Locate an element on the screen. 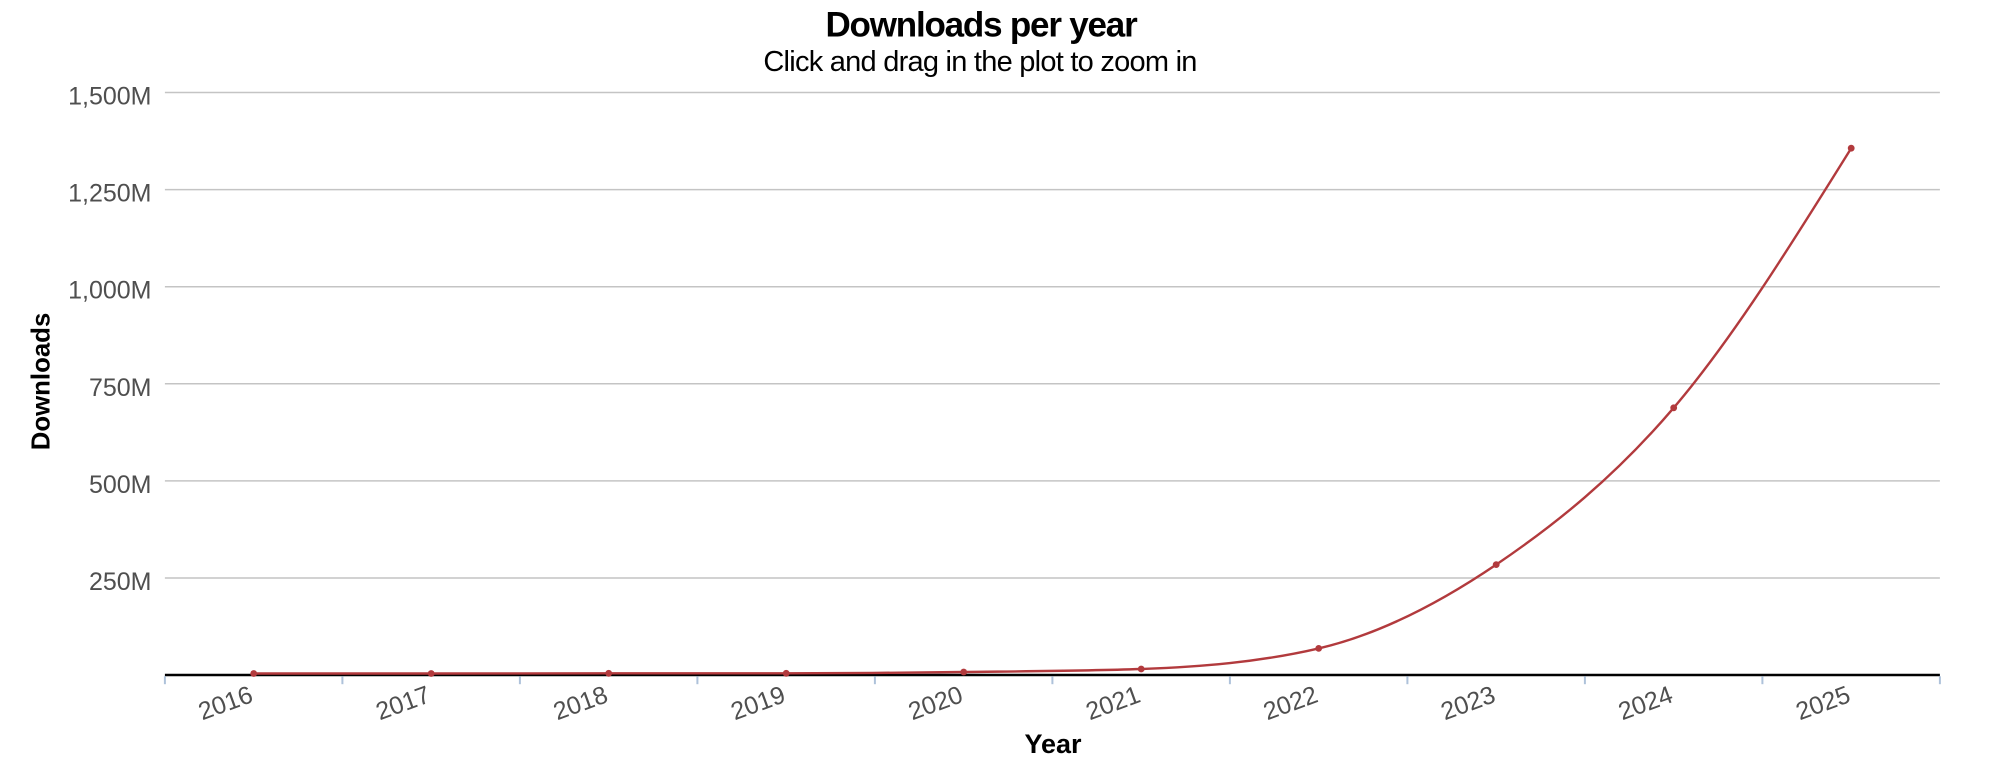 The width and height of the screenshot is (1990, 758). svg-text: Year is located at coordinates (1053, 743).